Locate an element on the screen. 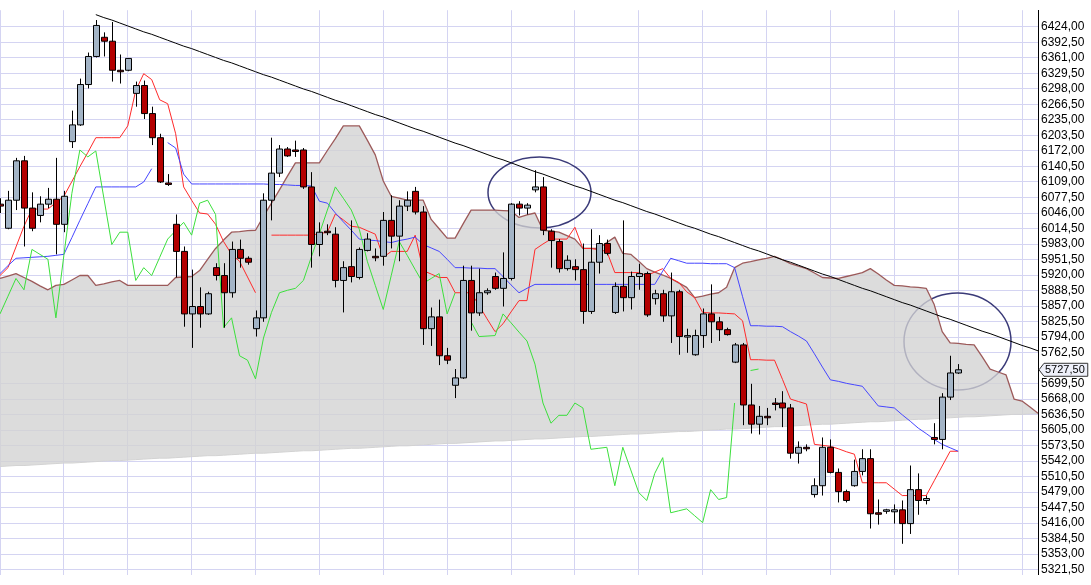 The width and height of the screenshot is (1091, 585). y-tick-label: 5573,50 is located at coordinates (1063, 444).